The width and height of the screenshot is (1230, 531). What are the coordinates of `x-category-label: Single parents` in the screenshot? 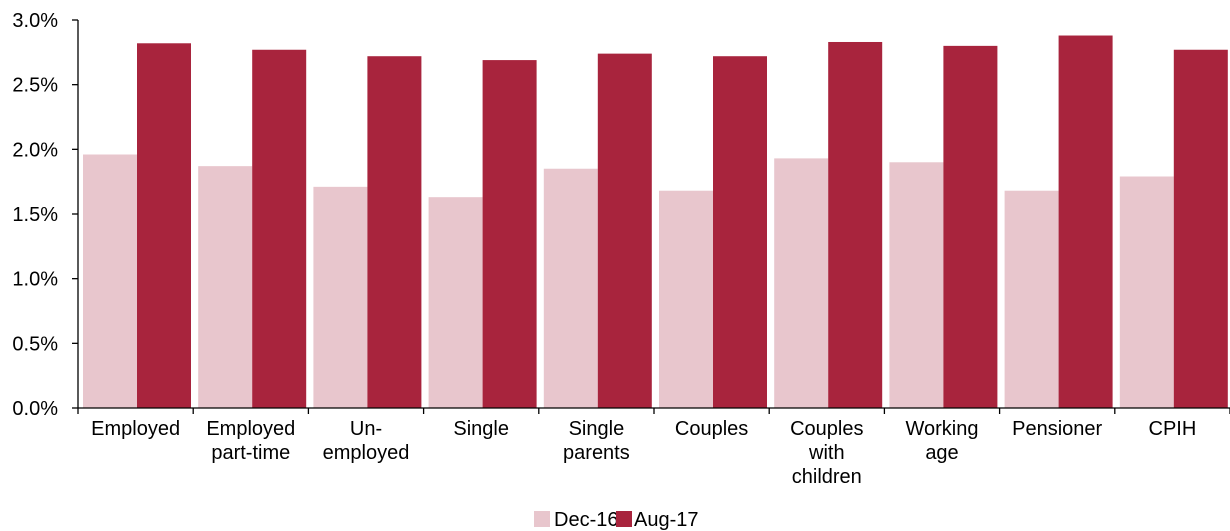 It's located at (596, 441).